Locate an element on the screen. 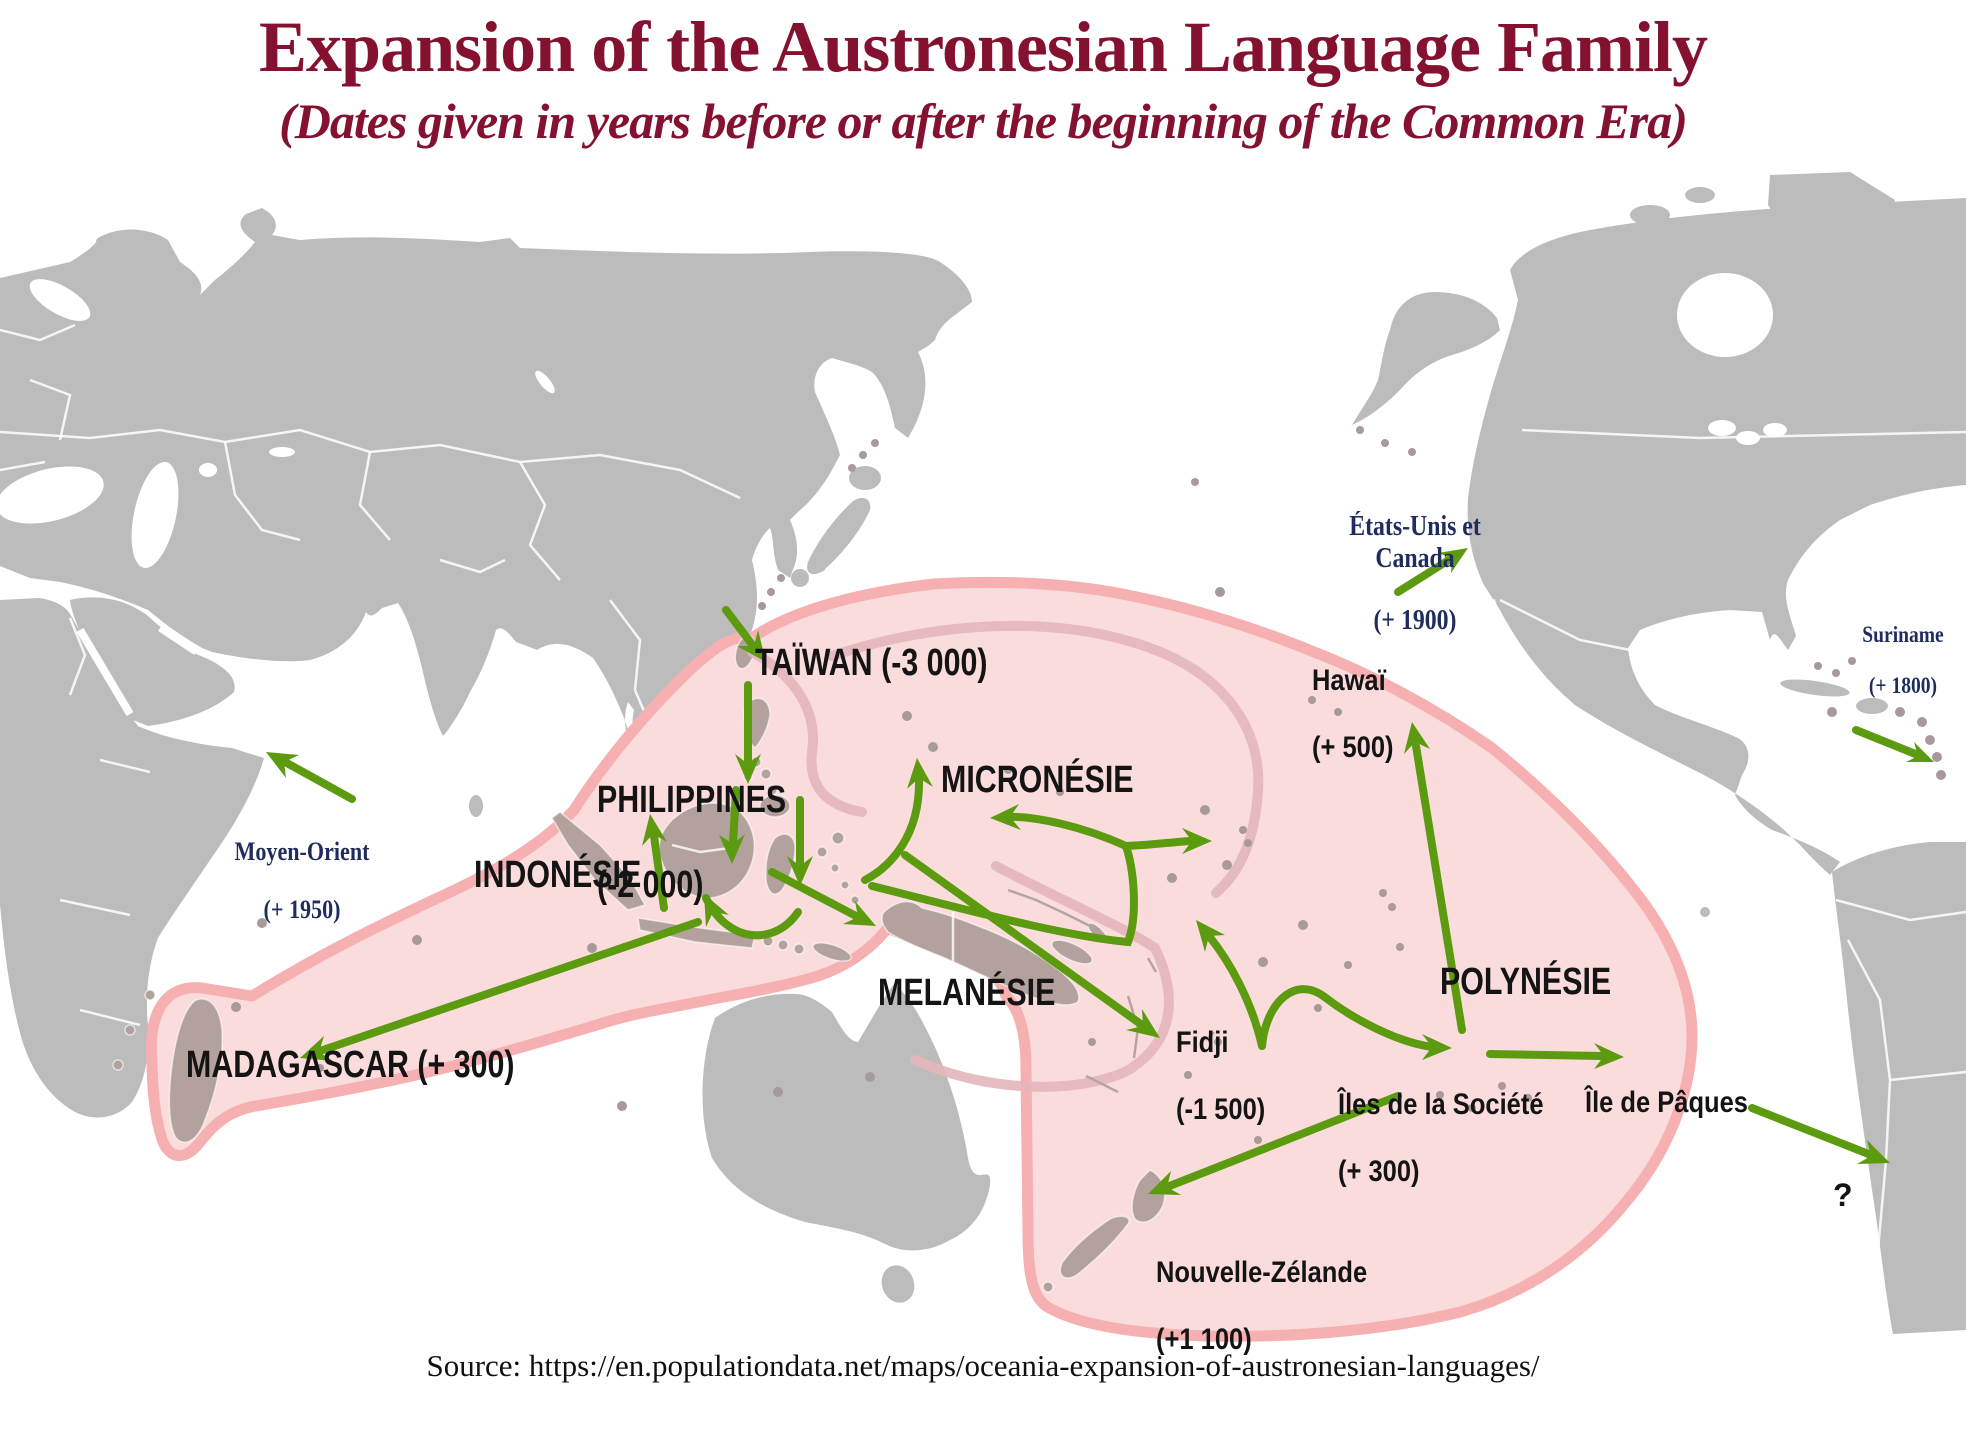  label-nz-date: (+1 100) is located at coordinates (1204, 1339).